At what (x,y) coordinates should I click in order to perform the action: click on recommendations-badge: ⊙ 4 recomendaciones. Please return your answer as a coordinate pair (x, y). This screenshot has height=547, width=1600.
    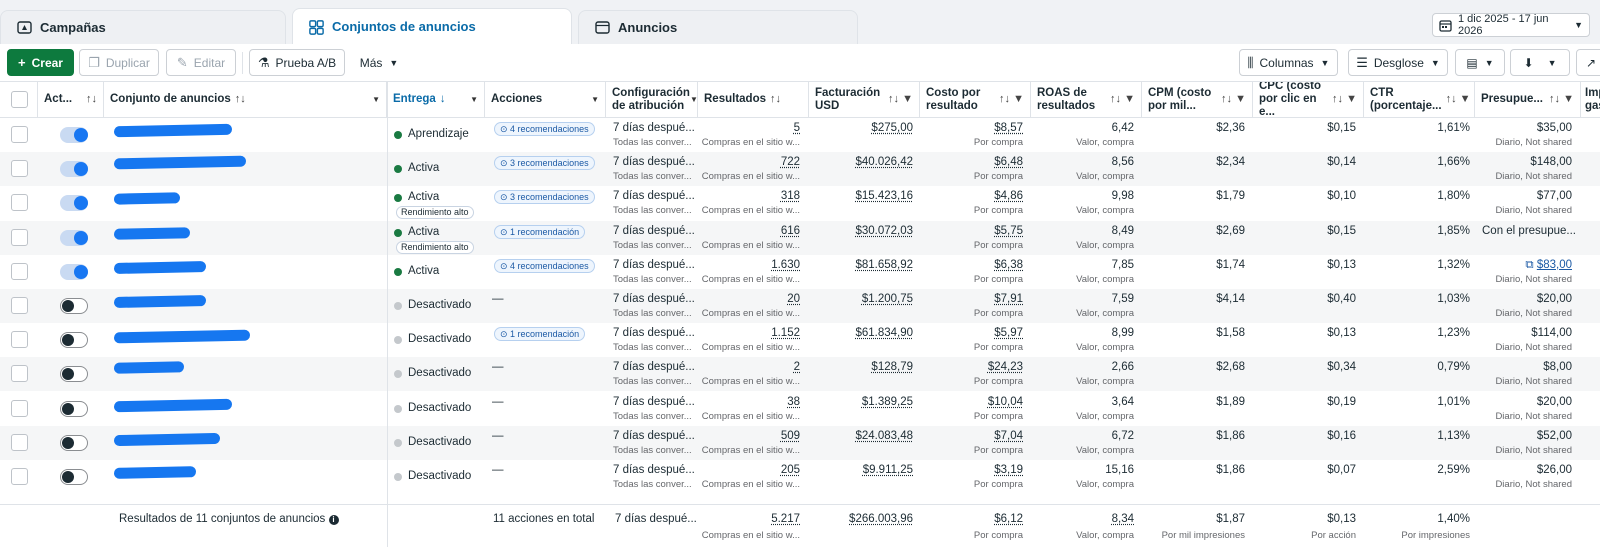
    Looking at the image, I should click on (544, 265).